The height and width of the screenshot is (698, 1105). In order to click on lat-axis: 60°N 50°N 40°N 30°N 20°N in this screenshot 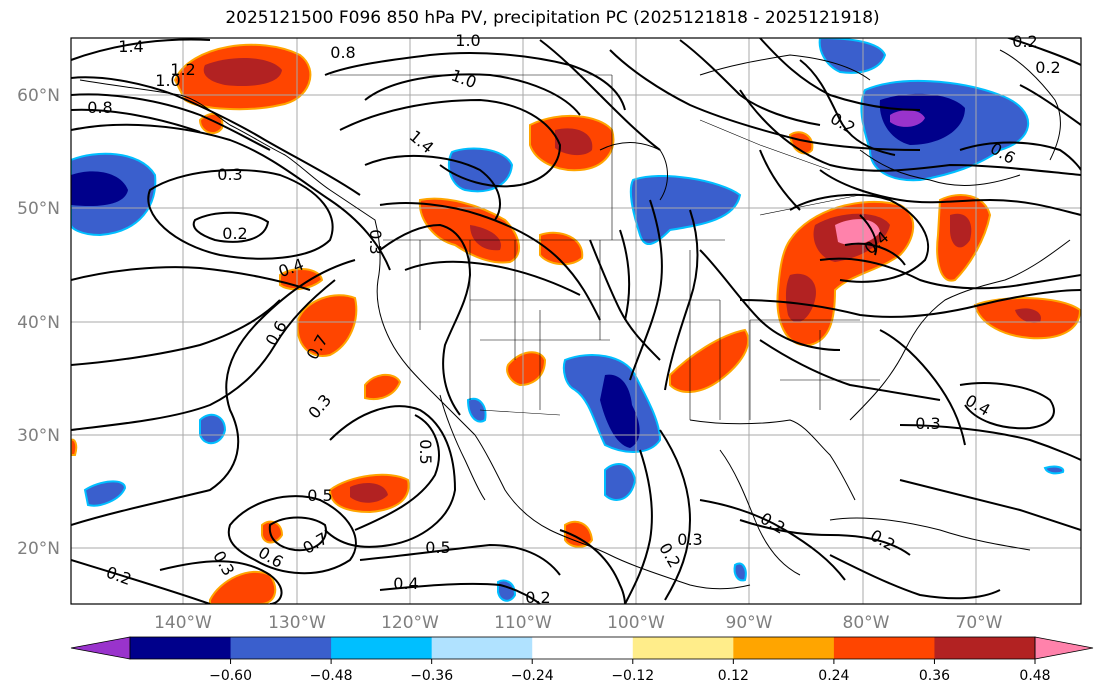, I will do `click(38, 322)`.